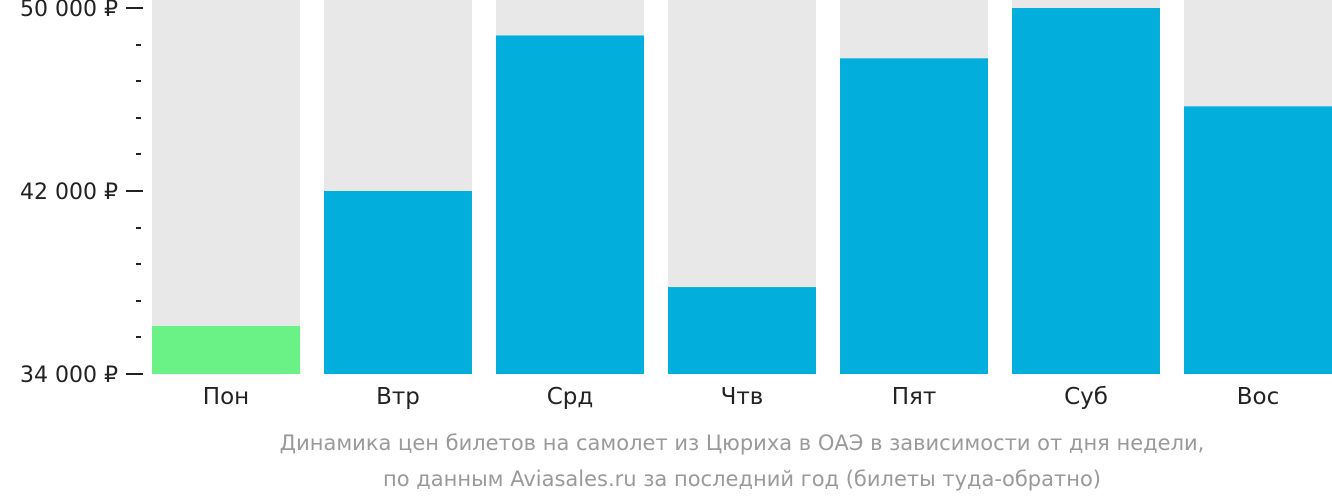 The width and height of the screenshot is (1332, 502). I want to click on x-axis: Пон Втр Срд Чтв Пят Суб Вос, so click(741, 397).